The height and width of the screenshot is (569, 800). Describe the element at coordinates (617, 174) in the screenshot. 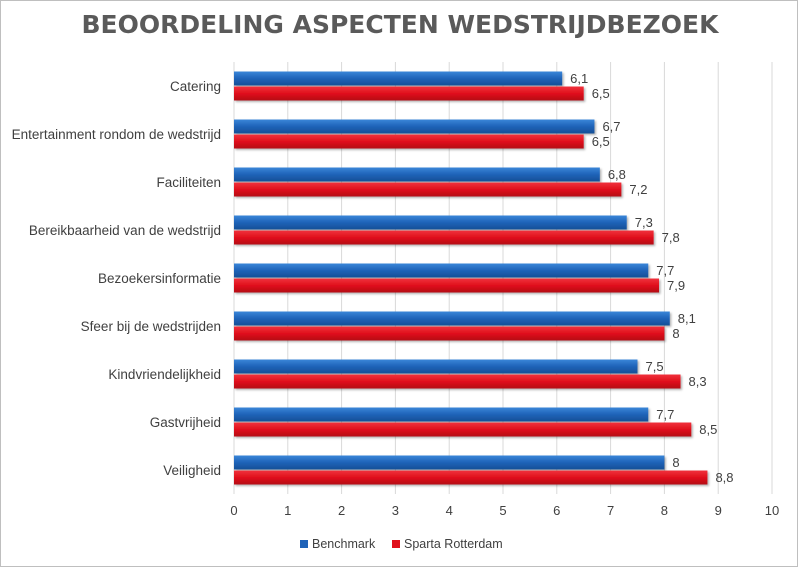

I see `data-label: 6,8` at that location.